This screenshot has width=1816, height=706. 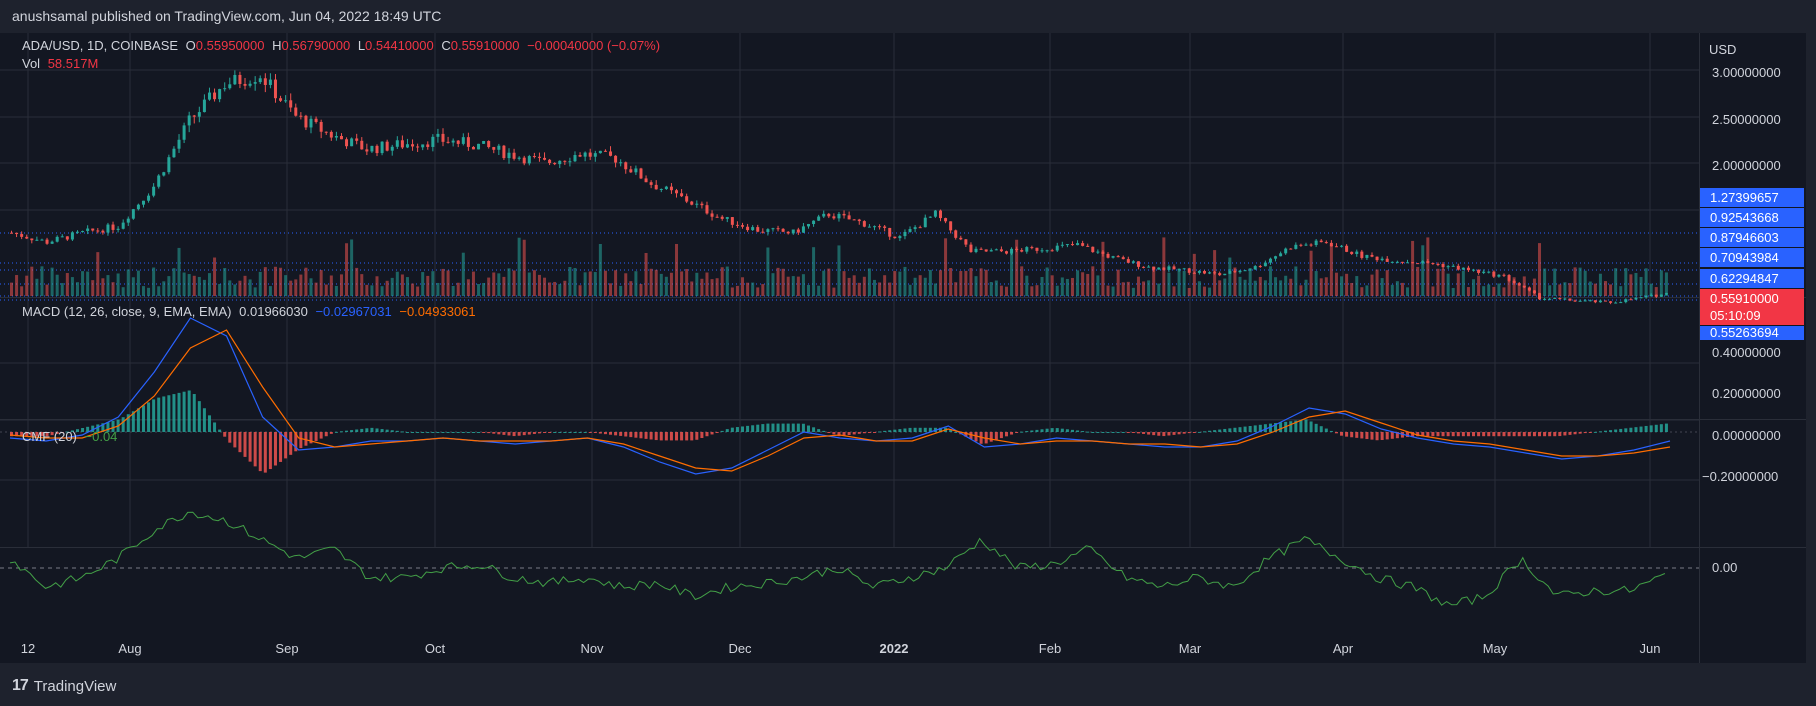 What do you see at coordinates (31, 63) in the screenshot?
I see `vol-label: Vol` at bounding box center [31, 63].